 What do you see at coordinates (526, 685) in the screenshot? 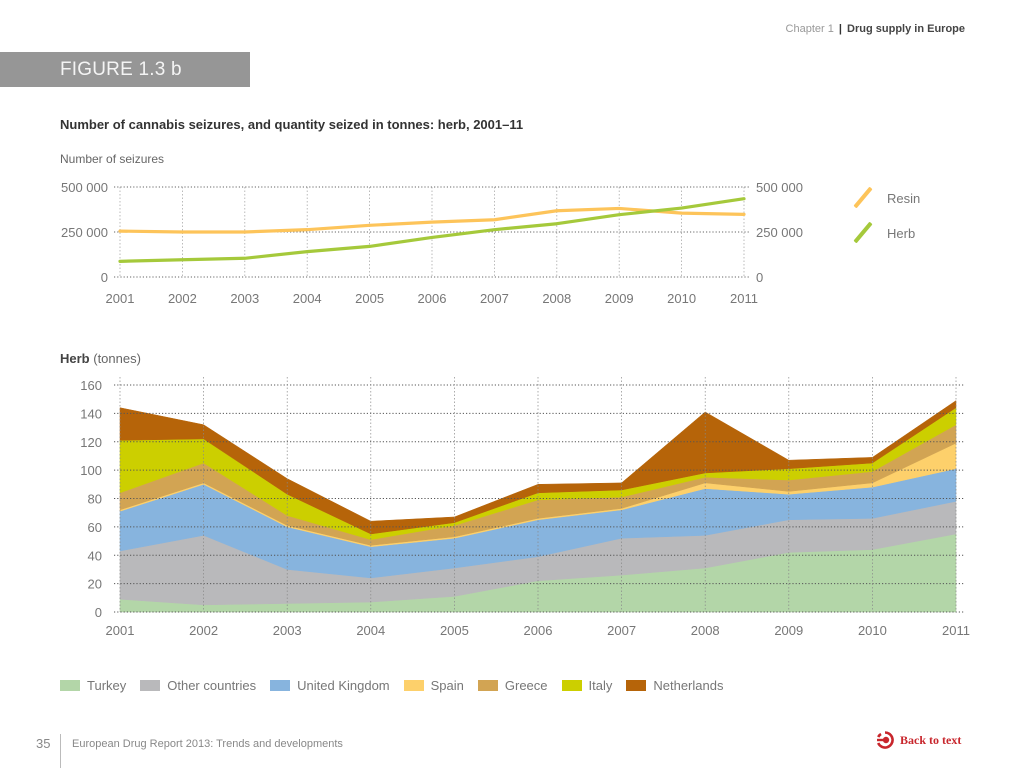
I see `legend-label-greece: Greece` at bounding box center [526, 685].